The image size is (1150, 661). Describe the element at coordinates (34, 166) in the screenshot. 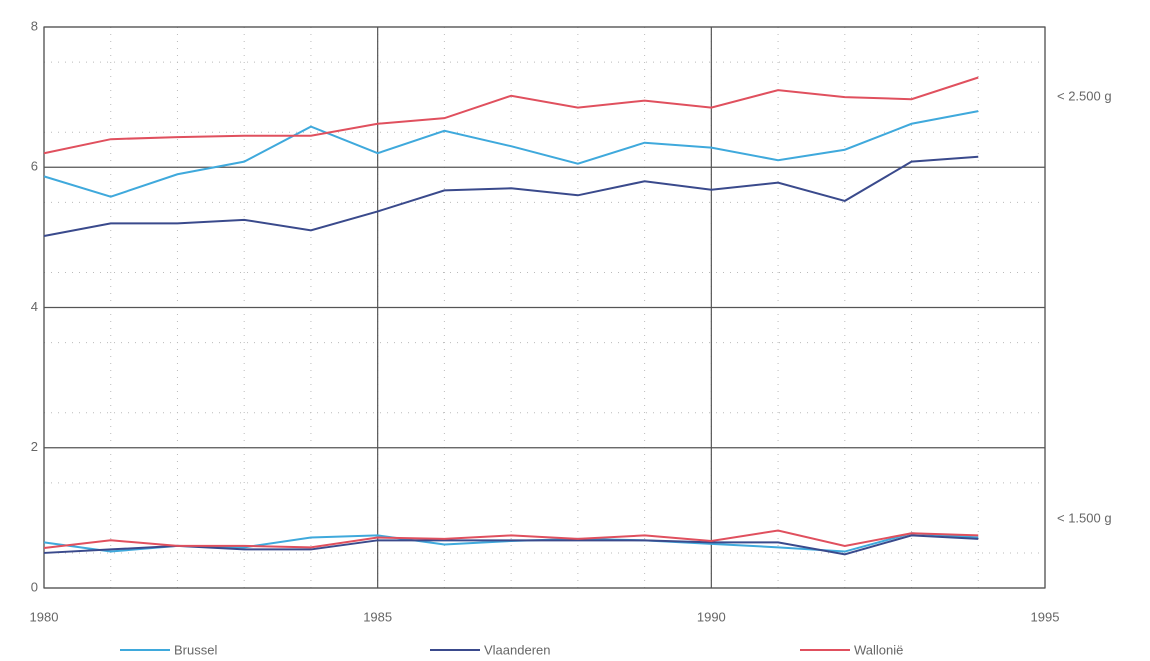

I see `y-tick-label: 6` at that location.